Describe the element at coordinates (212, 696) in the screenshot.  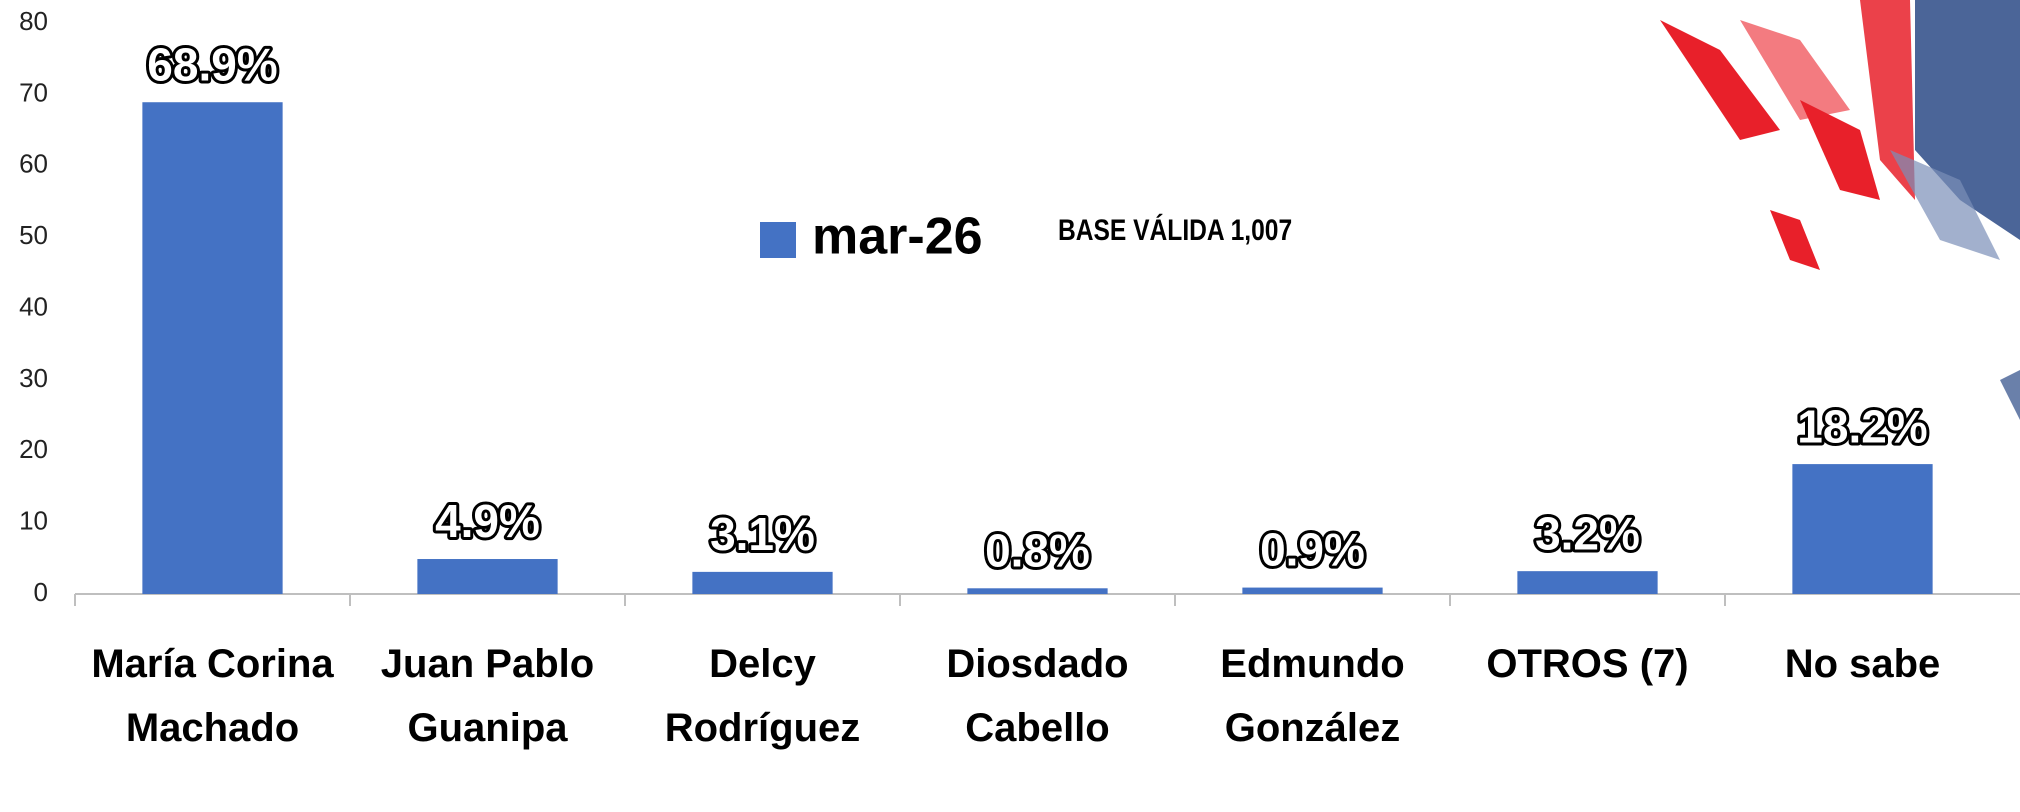
I see `x-tick-label: María Corina Machado` at that location.